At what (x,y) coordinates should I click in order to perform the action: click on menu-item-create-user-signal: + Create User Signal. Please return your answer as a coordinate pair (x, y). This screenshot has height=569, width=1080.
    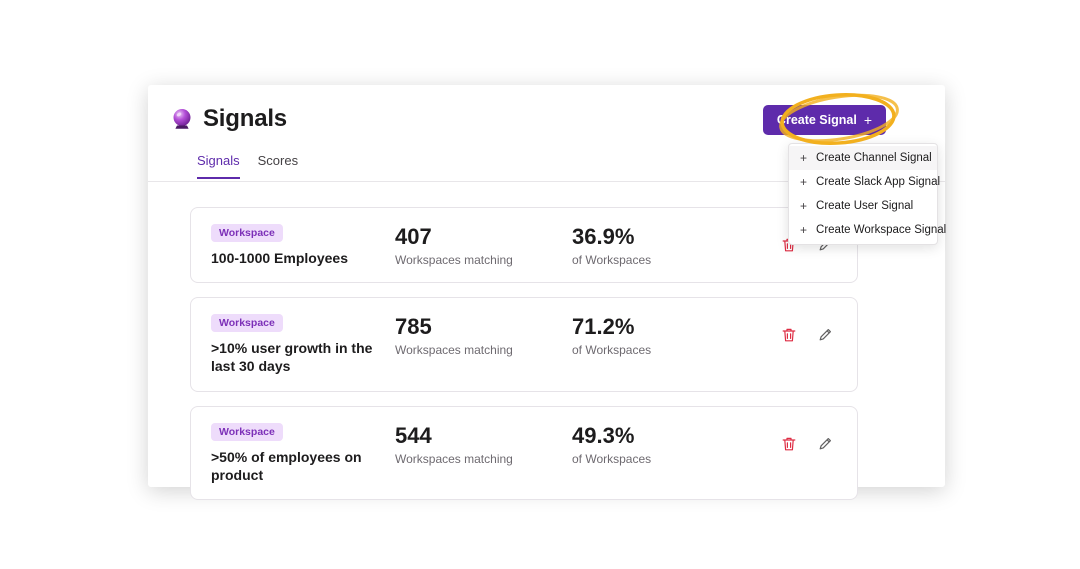
    Looking at the image, I should click on (863, 206).